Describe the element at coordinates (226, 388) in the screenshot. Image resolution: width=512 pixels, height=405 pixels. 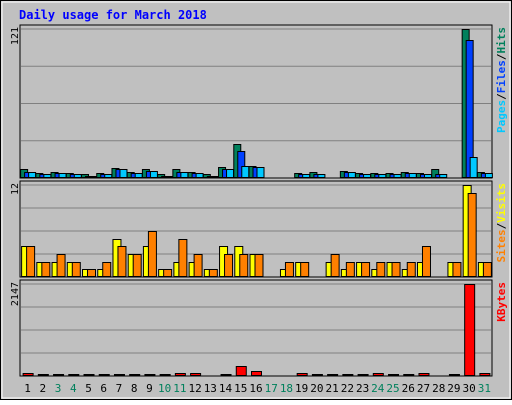
I see `x-tick-label-14: 14` at that location.